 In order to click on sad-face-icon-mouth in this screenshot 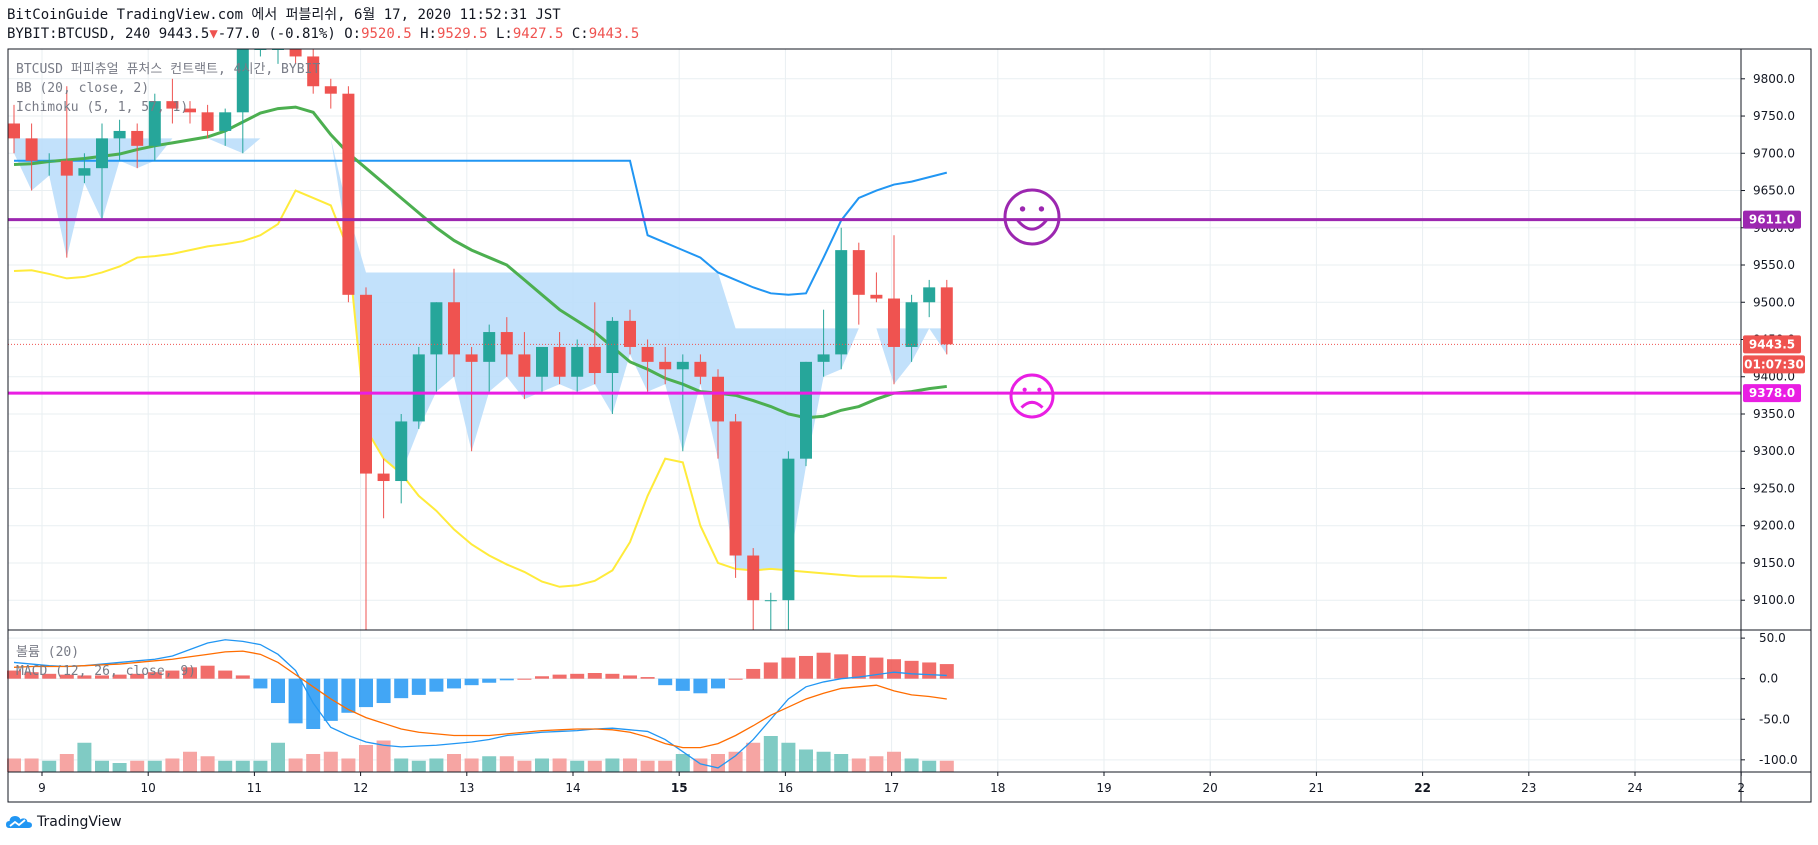, I will do `click(1032, 404)`.